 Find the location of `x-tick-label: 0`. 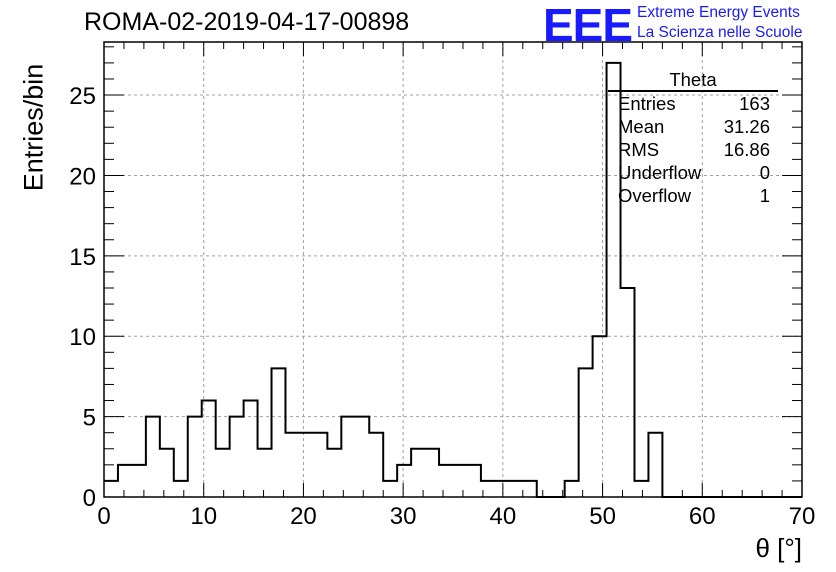

x-tick-label: 0 is located at coordinates (103, 516).